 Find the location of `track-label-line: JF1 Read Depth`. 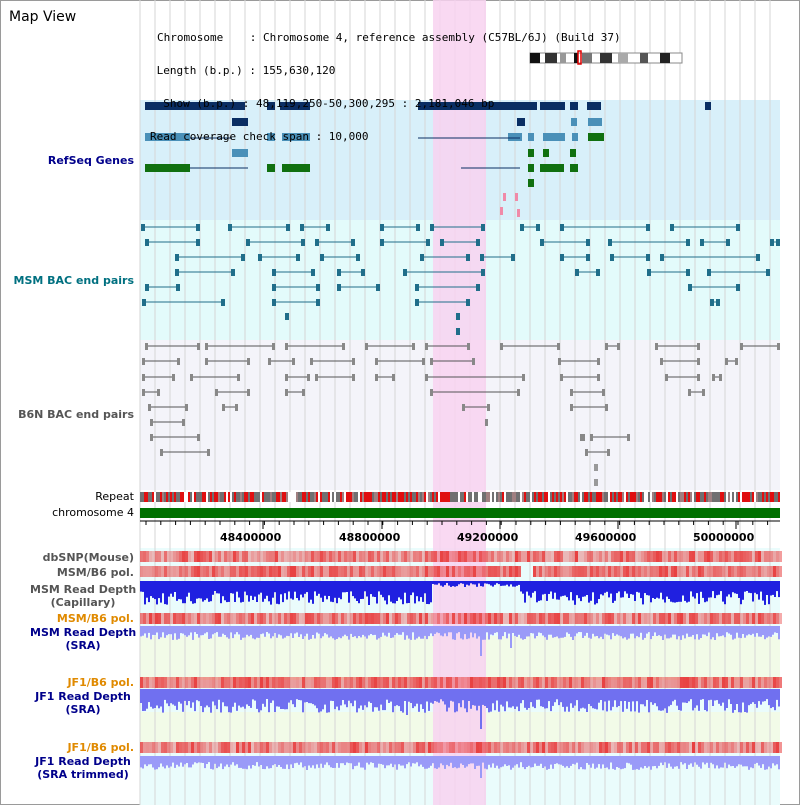

track-label-line: JF1 Read Depth is located at coordinates (83, 761).